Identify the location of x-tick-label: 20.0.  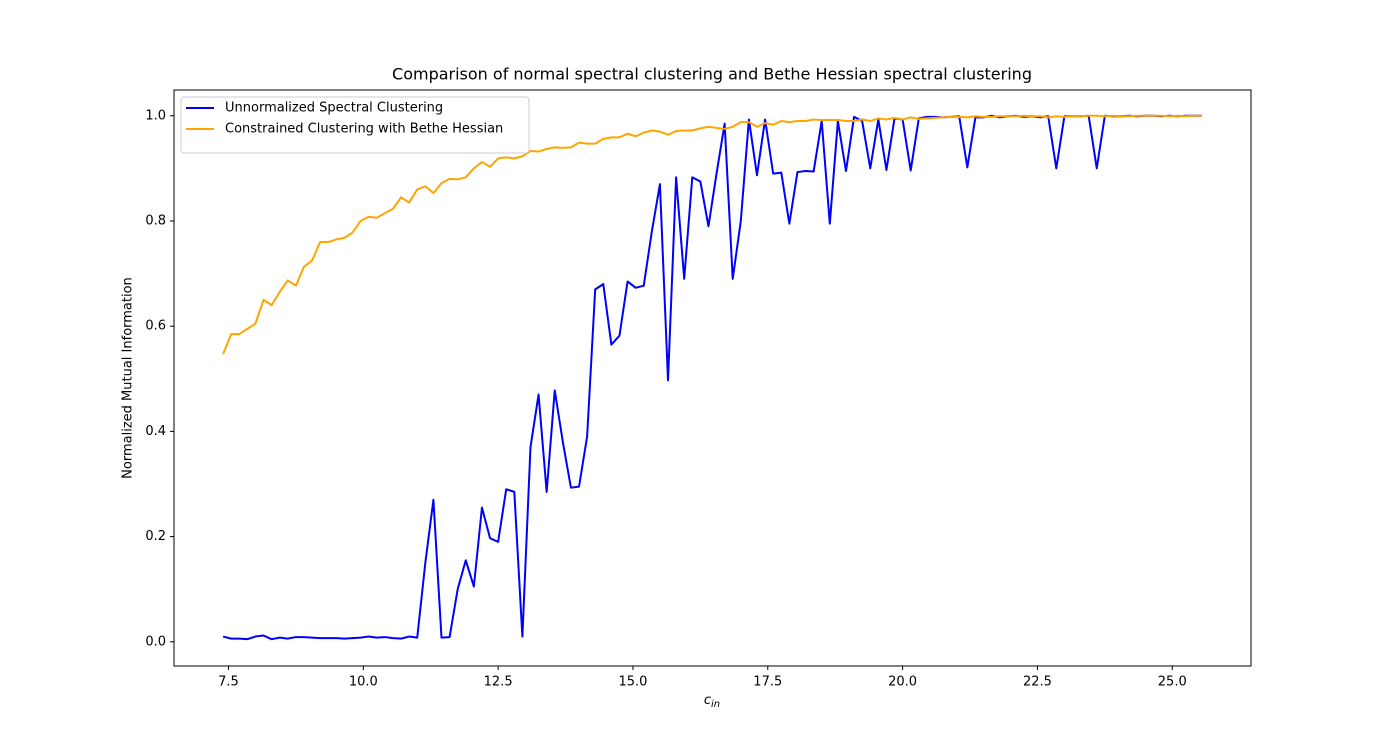
(902, 682).